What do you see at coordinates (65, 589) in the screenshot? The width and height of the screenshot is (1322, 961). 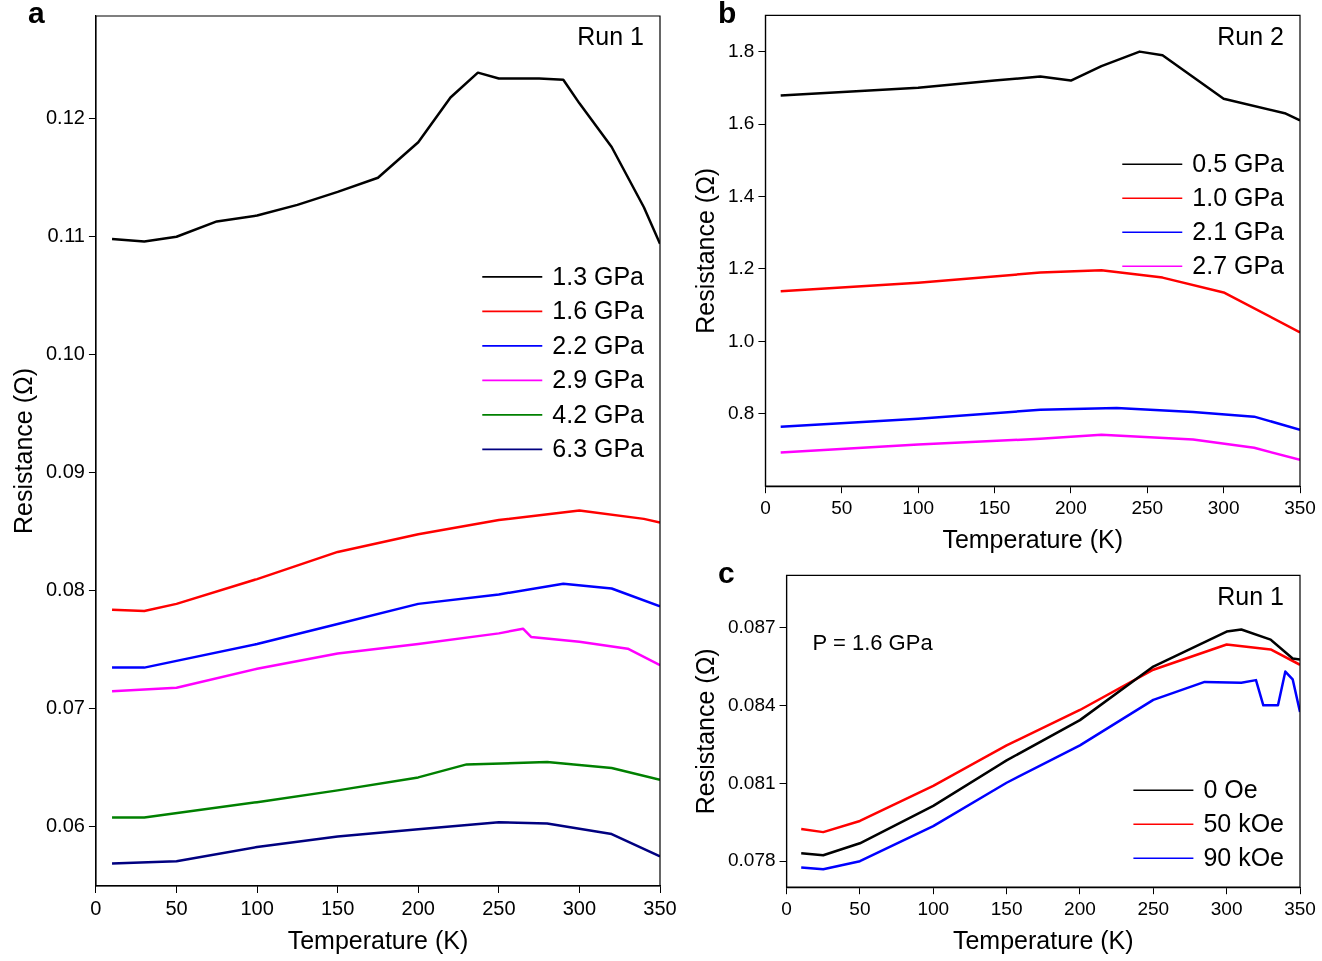 I see `y-tick-label: 0.08` at bounding box center [65, 589].